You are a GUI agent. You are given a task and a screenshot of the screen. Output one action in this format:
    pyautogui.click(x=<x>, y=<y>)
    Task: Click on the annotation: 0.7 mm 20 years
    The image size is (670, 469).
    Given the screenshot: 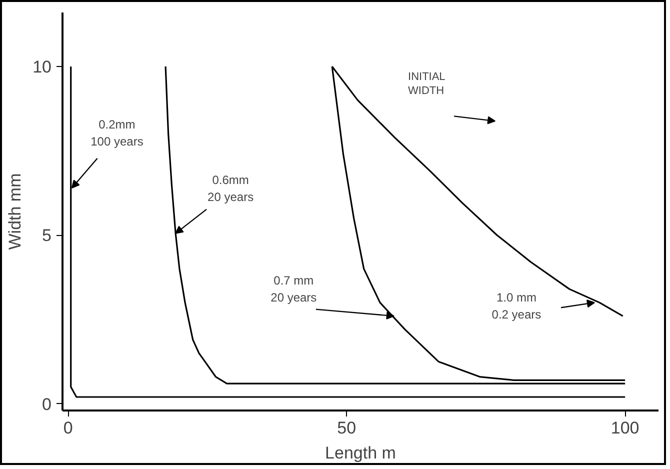 What is the action you would take?
    pyautogui.click(x=293, y=289)
    